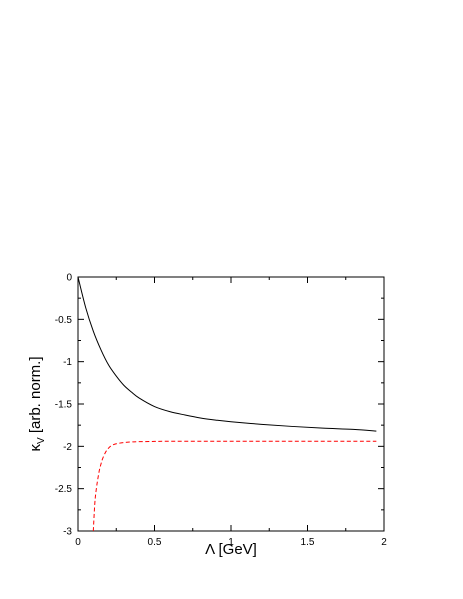 Image resolution: width=463 pixels, height=599 pixels. I want to click on y-axis-label: κV [arb. norm.], so click(37, 403).